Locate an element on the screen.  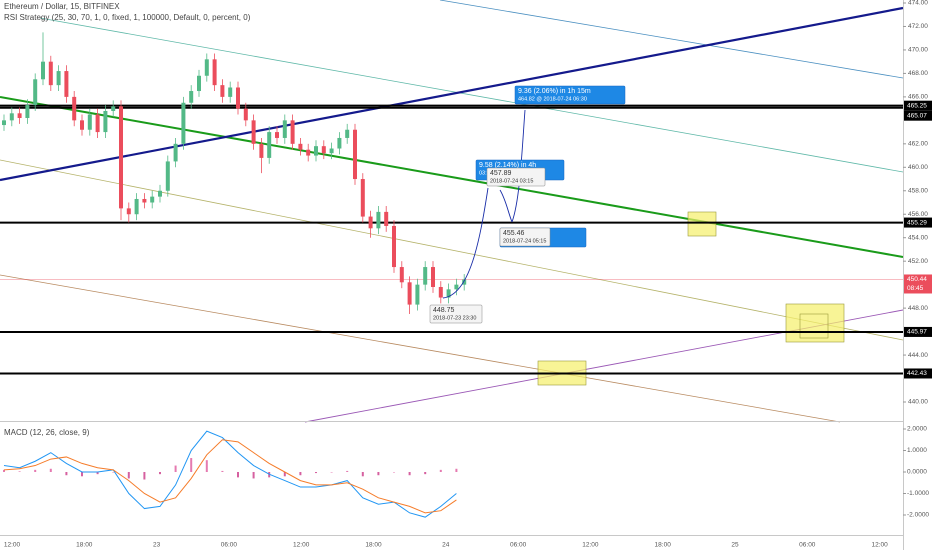
price-tag-label: 465.07 is located at coordinates (917, 115).